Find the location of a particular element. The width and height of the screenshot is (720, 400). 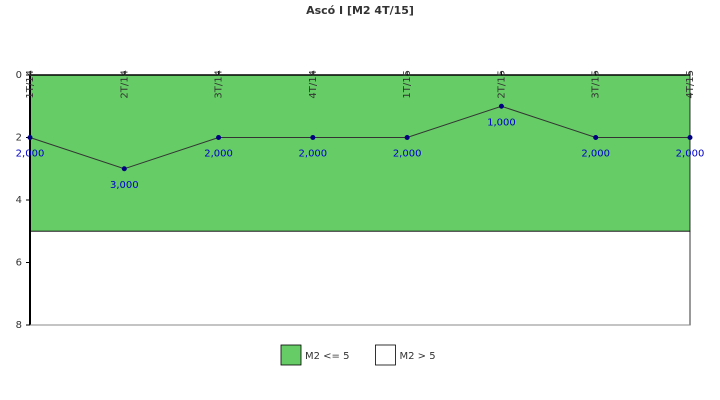

x-tick-label: 2T/15 is located at coordinates (501, 84).